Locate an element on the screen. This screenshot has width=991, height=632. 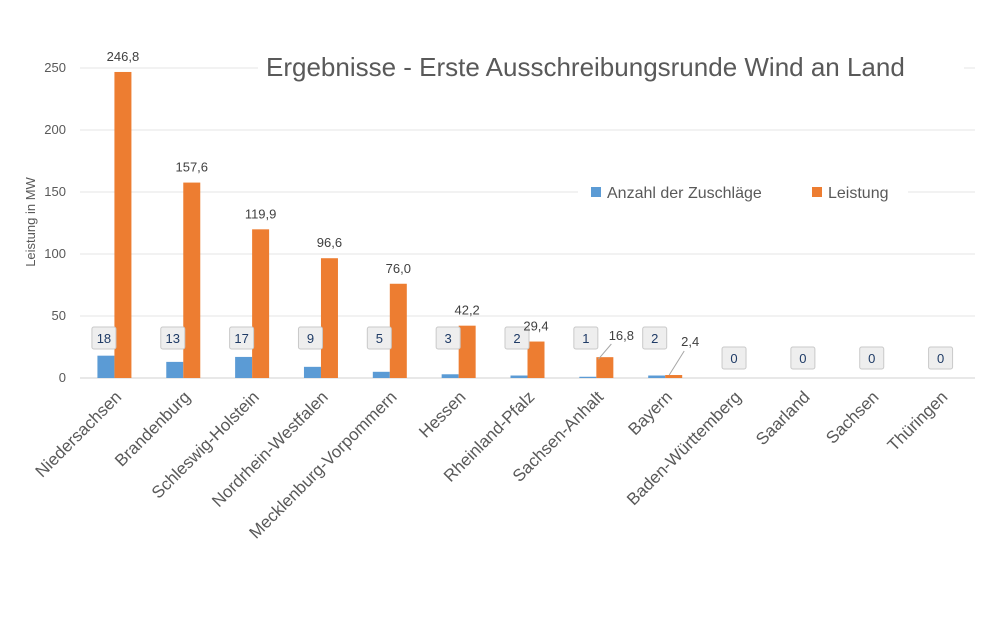
category-label: Thüringen is located at coordinates (918, 421).